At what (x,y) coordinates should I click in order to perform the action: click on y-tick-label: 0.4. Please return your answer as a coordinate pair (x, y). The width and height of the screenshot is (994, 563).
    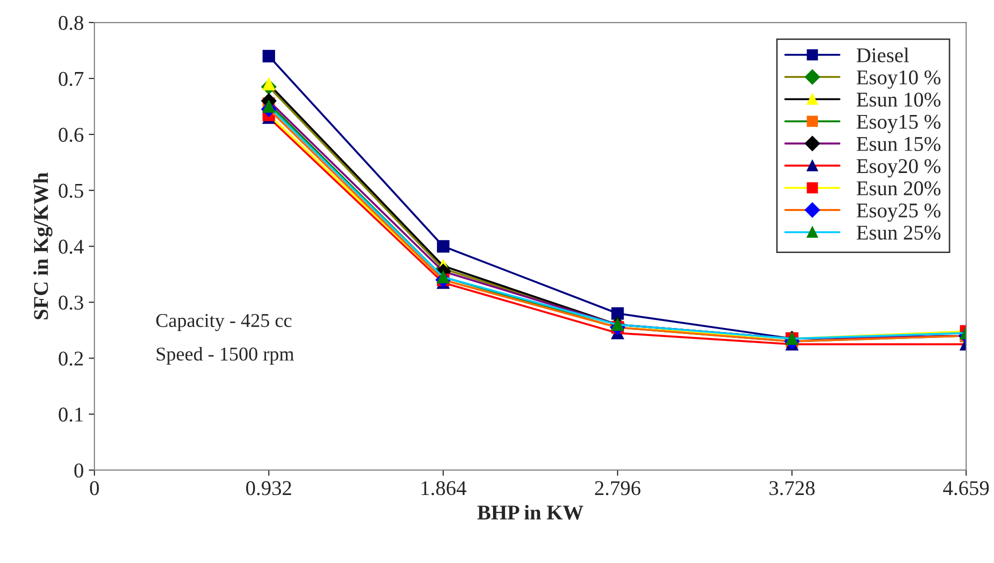
    Looking at the image, I should click on (71, 247).